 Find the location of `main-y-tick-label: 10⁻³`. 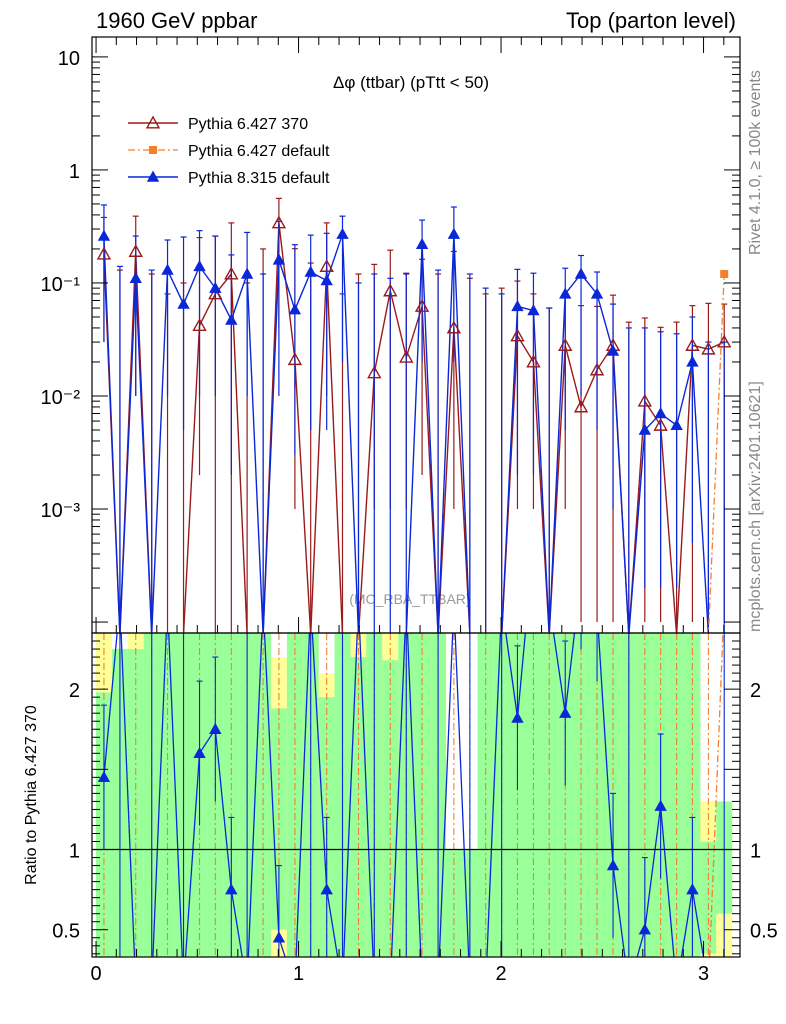

main-y-tick-label: 10⁻³ is located at coordinates (61, 511).